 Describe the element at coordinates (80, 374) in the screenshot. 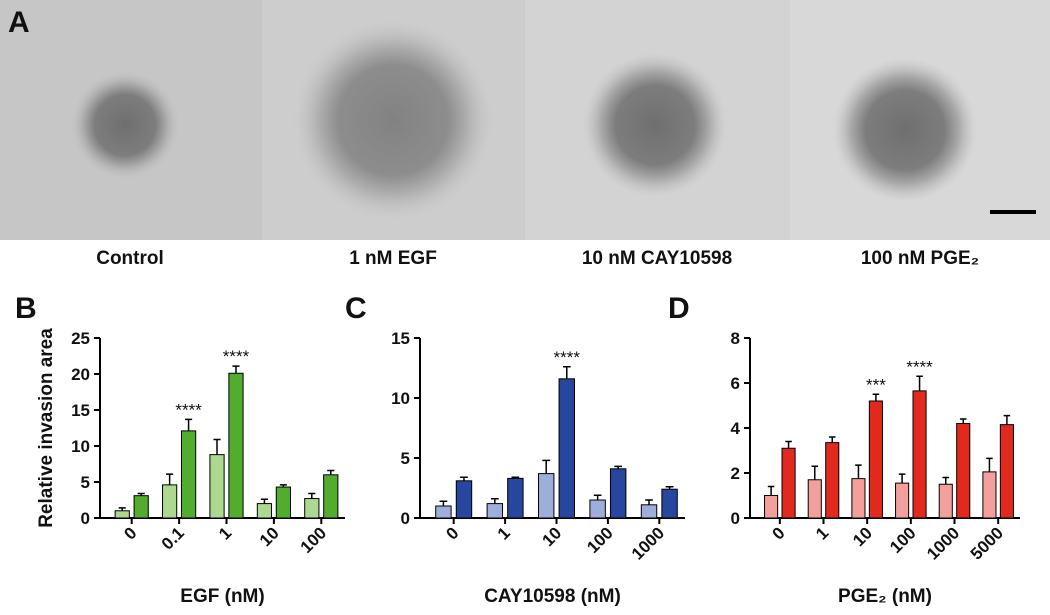

I see `y-tick-label: 20` at that location.